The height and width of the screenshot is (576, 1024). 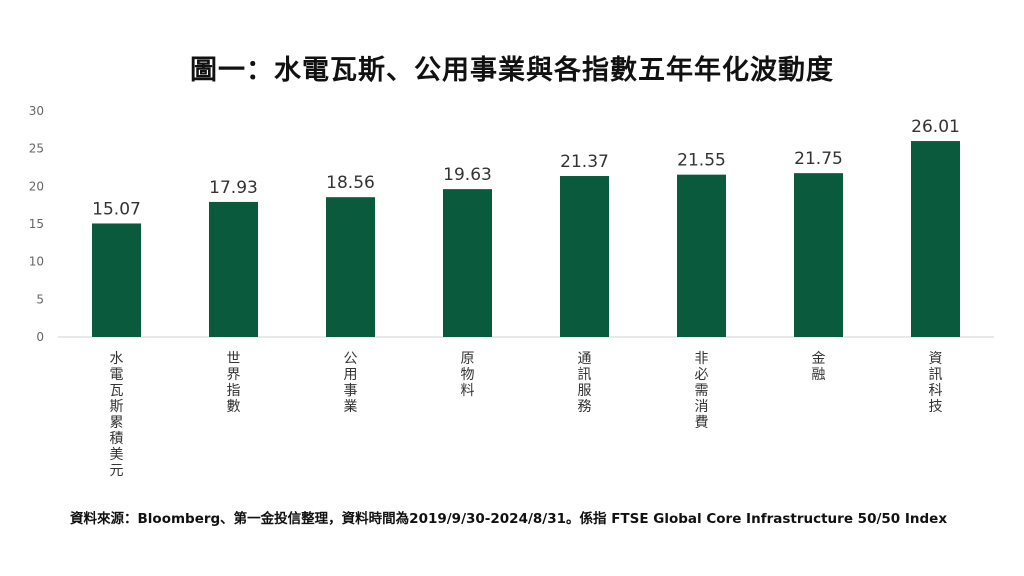 What do you see at coordinates (116, 209) in the screenshot?
I see `data-label: 15.07` at bounding box center [116, 209].